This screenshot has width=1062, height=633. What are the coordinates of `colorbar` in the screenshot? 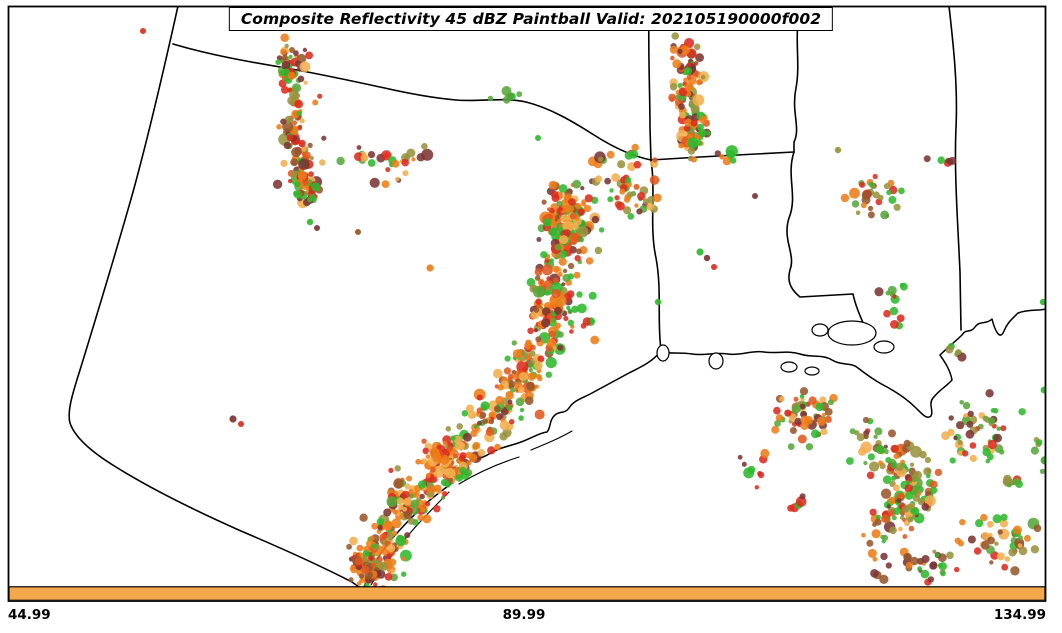 It's located at (527, 593).